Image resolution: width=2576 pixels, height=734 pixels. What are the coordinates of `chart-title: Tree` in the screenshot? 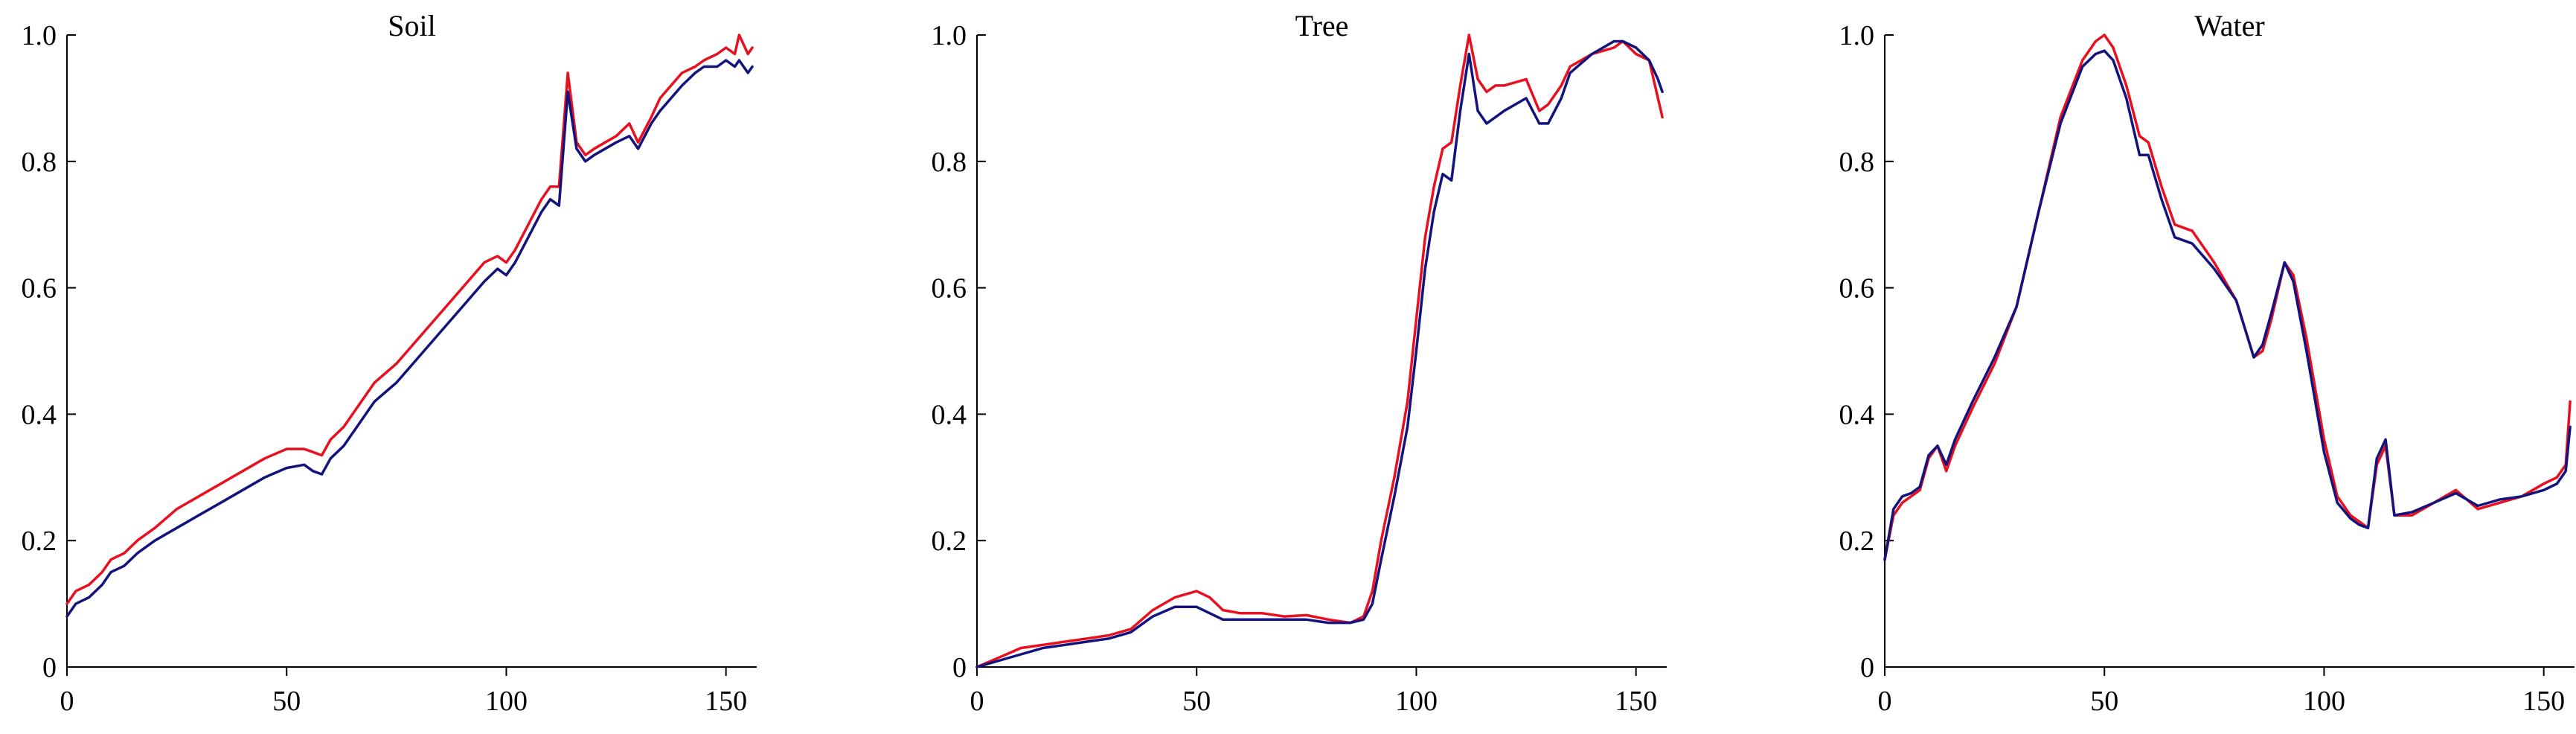 It's located at (1322, 25).